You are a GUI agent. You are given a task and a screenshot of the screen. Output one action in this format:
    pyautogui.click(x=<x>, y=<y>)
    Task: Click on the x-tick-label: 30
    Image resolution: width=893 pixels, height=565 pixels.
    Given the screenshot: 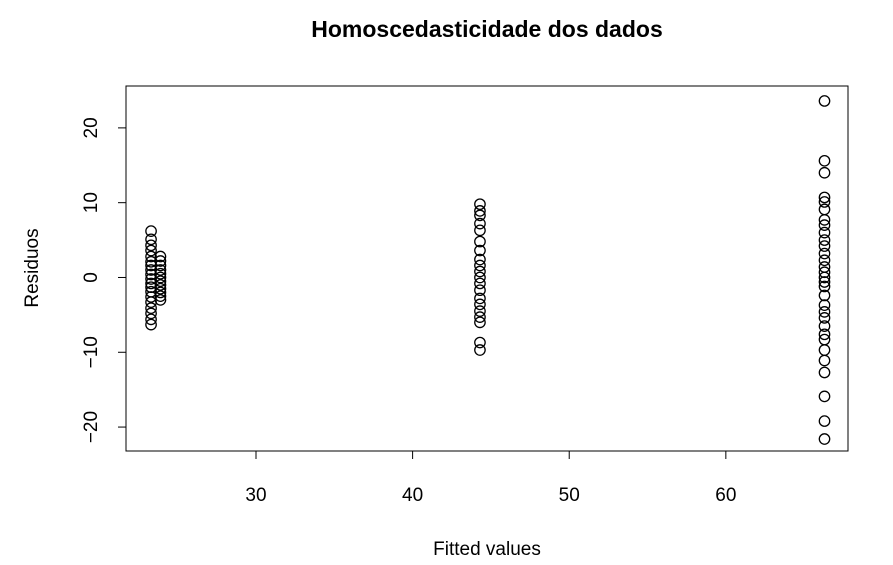 What is the action you would take?
    pyautogui.click(x=255, y=495)
    